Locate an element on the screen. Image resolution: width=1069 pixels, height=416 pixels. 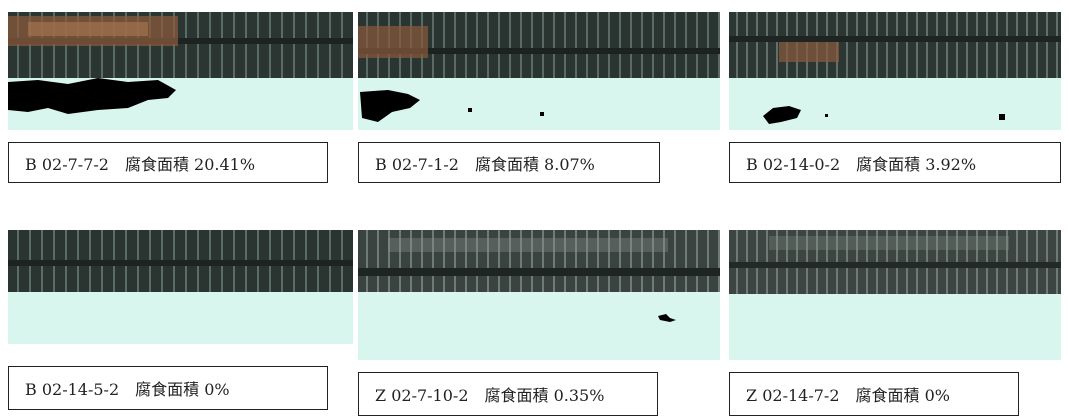
sample-panel-B02-14-5-2: B 02-14-5-2 腐食面積 0% is located at coordinates (180, 323).